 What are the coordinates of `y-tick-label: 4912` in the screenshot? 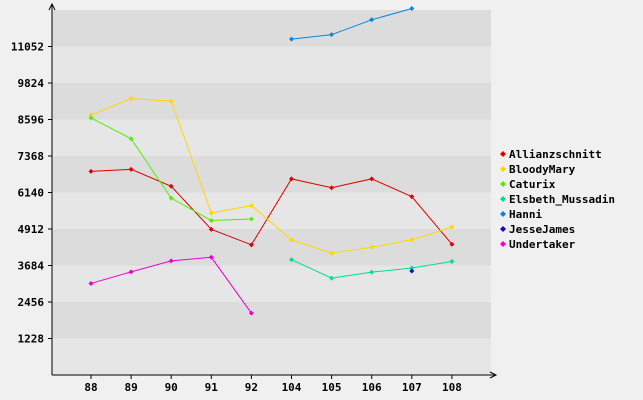 It's located at (31, 229).